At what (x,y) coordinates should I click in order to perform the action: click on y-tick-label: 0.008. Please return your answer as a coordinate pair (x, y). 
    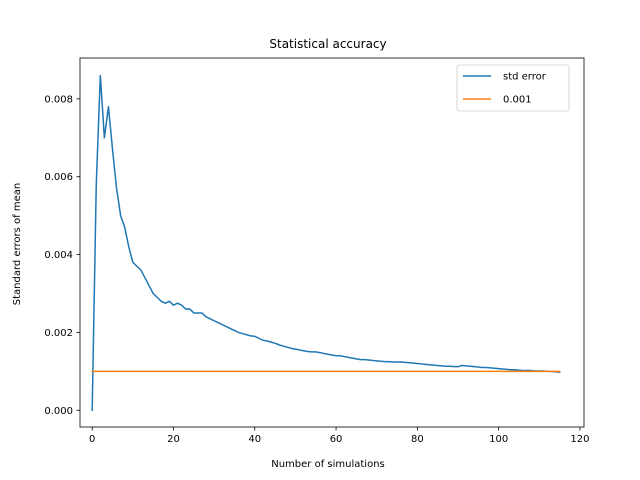
    Looking at the image, I should click on (58, 99).